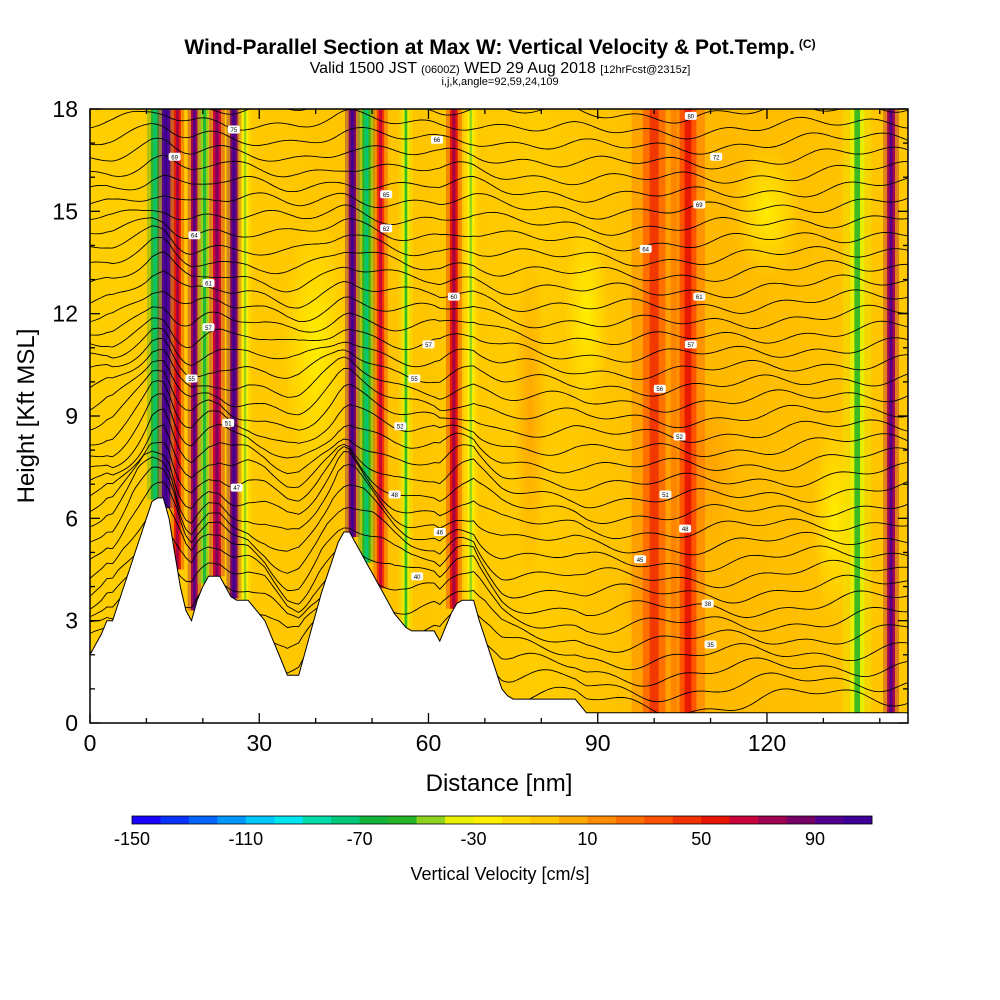 The width and height of the screenshot is (1000, 1000). I want to click on isentrope-label-text: 75, so click(234, 131).